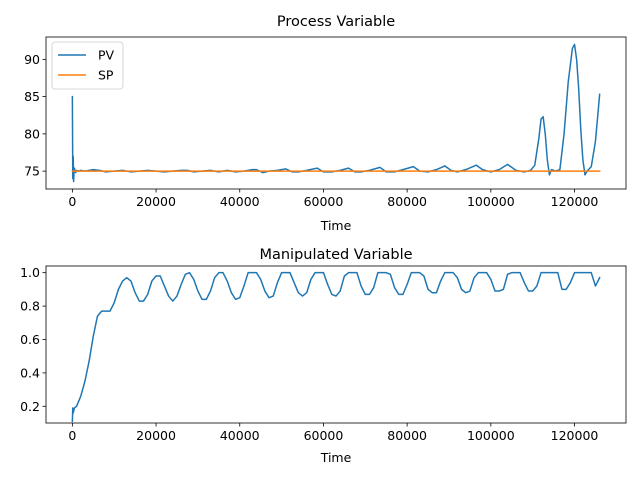  I want to click on pv-y-tick-label: 80, so click(32, 133).